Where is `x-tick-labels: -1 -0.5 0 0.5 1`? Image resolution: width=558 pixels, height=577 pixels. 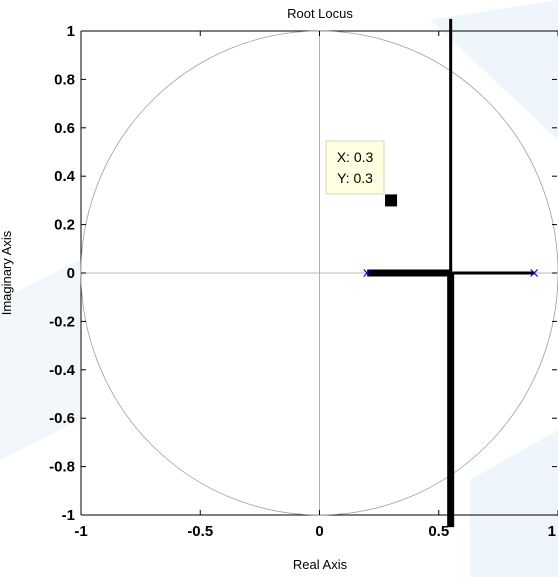
x-tick-labels: -1 -0.5 0 0.5 1 is located at coordinates (315, 531).